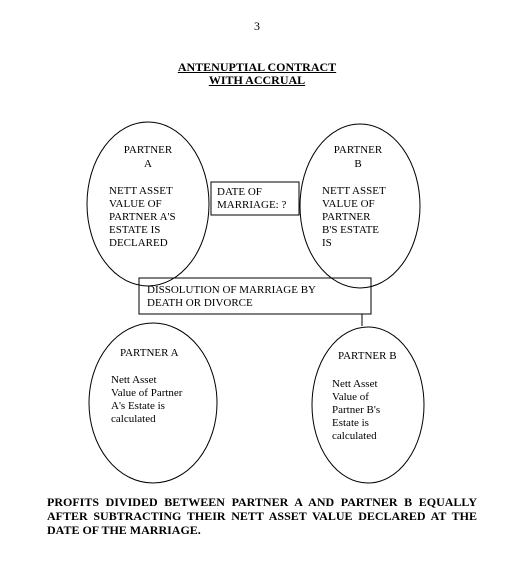 This screenshot has height=561, width=514. Describe the element at coordinates (346, 217) in the screenshot. I see `partner-b-top-text-3: PARTNER` at that location.